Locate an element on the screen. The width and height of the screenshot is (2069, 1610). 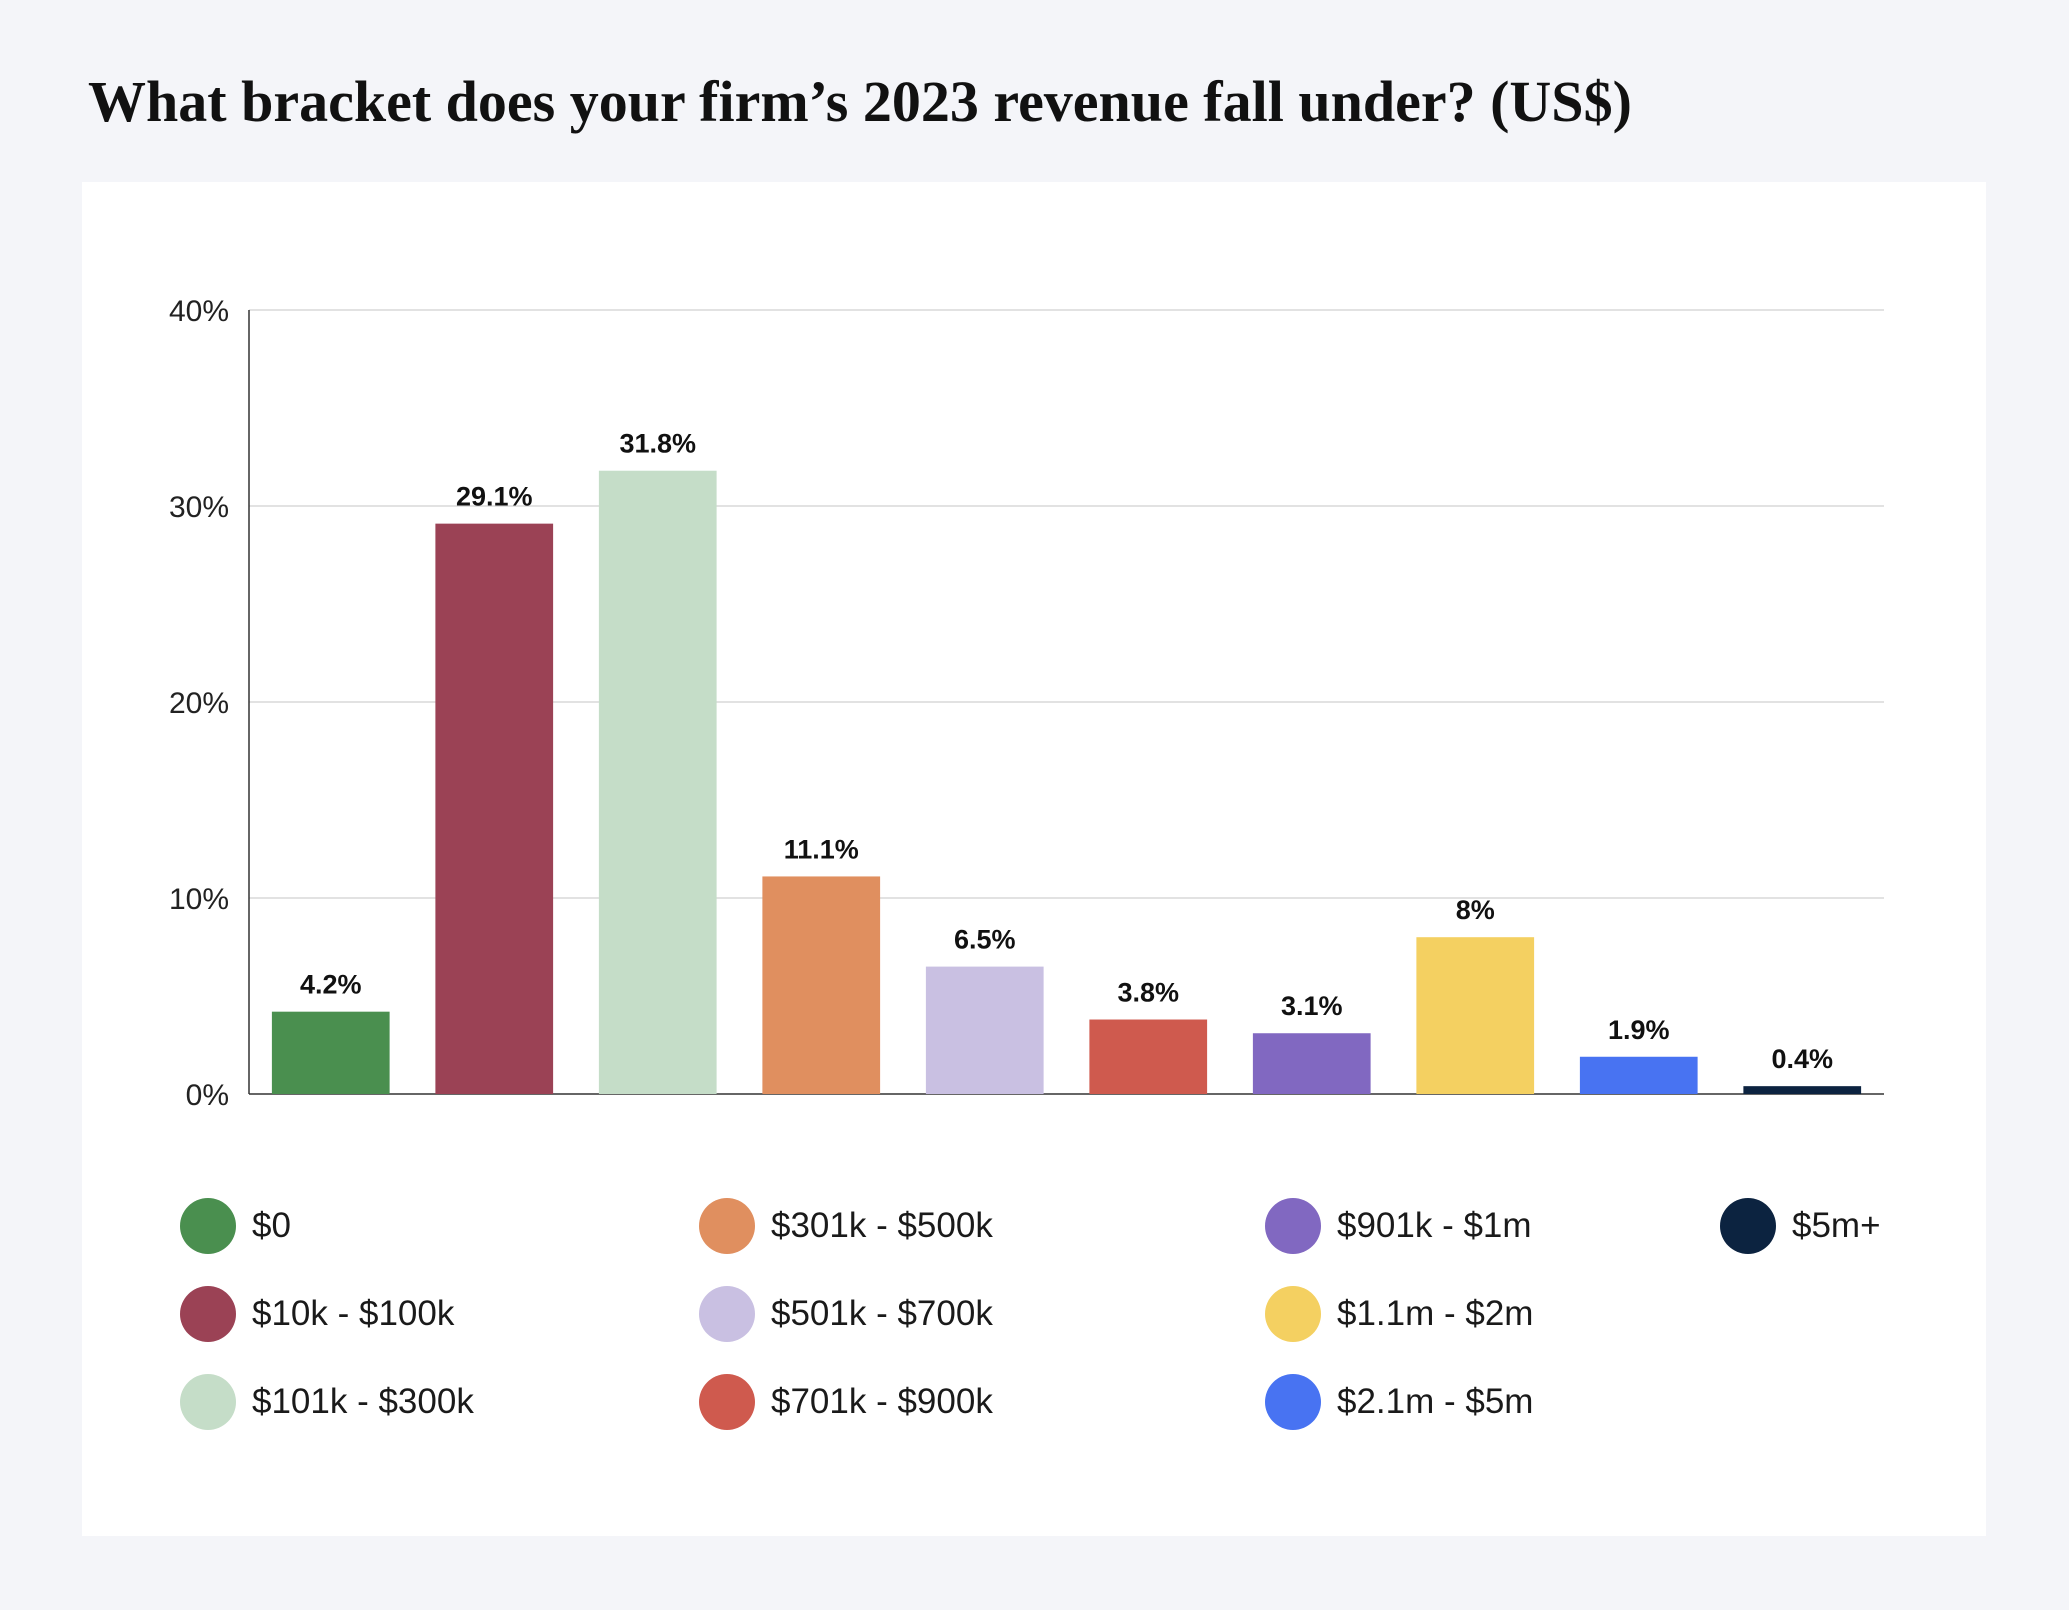
y-tick-label: 0% is located at coordinates (207, 1095).